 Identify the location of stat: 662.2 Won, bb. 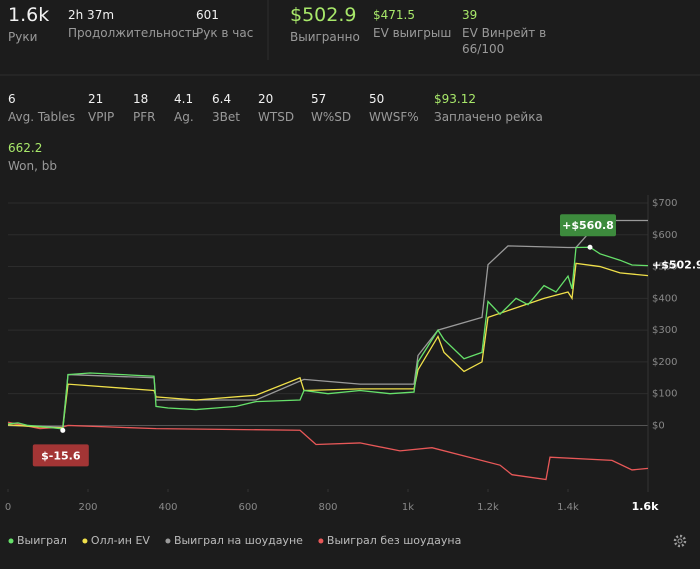
(32, 157).